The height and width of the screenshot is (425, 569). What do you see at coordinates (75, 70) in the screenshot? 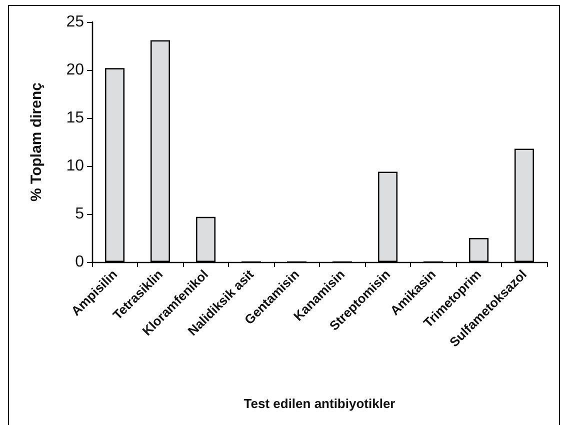
I see `y-tick-label: 20` at bounding box center [75, 70].